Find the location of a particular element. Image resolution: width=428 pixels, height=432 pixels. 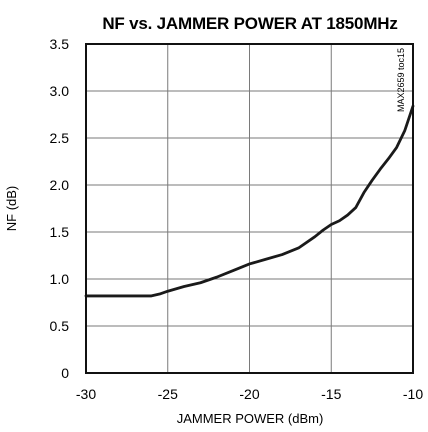

y-tick-label: 1.0 is located at coordinates (60, 279).